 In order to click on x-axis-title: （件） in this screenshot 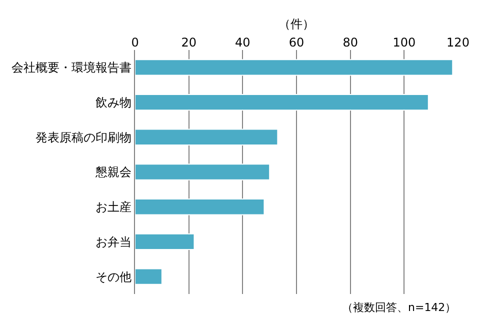, I will do `click(296, 23)`.